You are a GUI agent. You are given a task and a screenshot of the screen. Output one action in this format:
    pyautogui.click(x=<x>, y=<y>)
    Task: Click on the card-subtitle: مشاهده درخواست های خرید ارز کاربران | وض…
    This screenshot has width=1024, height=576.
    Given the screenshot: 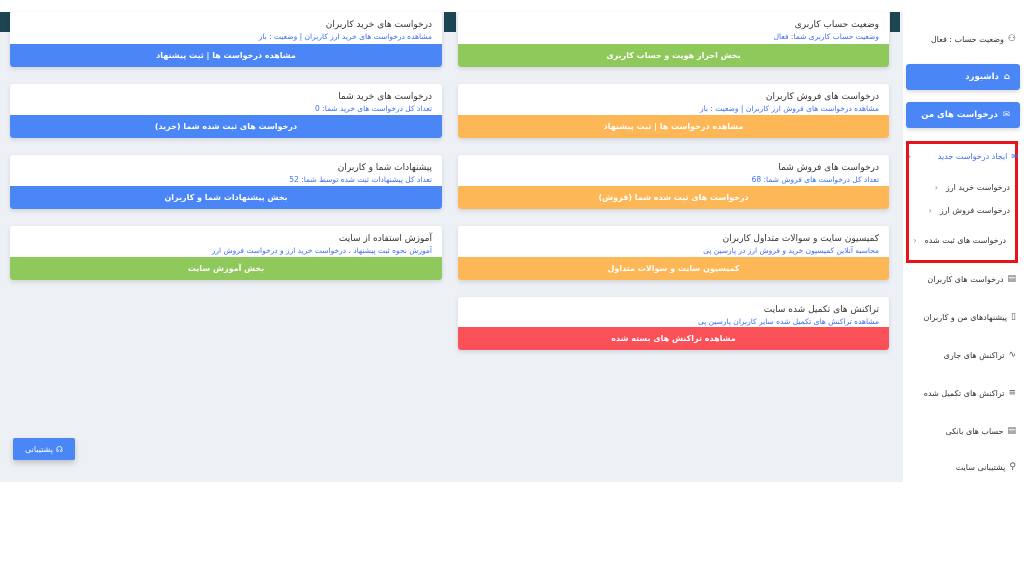 What is the action you would take?
    pyautogui.click(x=345, y=36)
    